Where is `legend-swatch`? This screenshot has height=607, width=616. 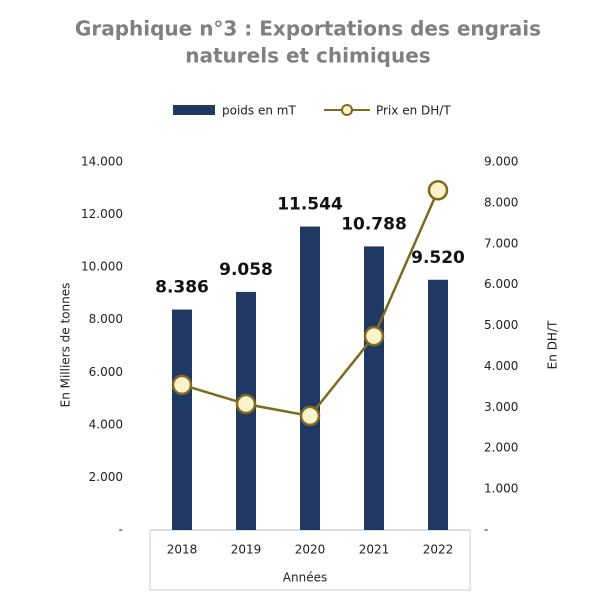
legend-swatch is located at coordinates (194, 110).